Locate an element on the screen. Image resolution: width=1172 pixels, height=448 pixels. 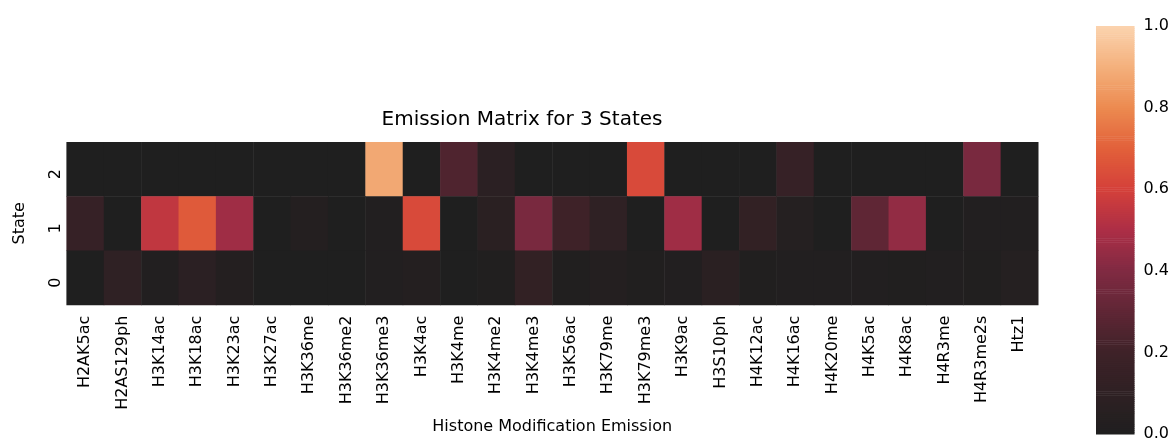
x-tick-label: H3K4ac is located at coordinates (420, 346).